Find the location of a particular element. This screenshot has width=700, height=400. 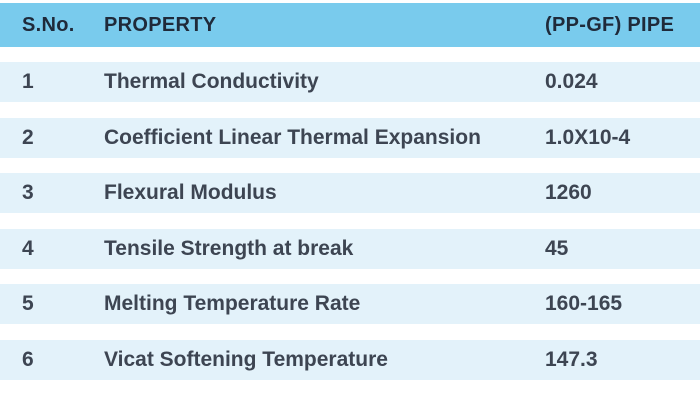

row-property: Flexural Modulus is located at coordinates (190, 192).